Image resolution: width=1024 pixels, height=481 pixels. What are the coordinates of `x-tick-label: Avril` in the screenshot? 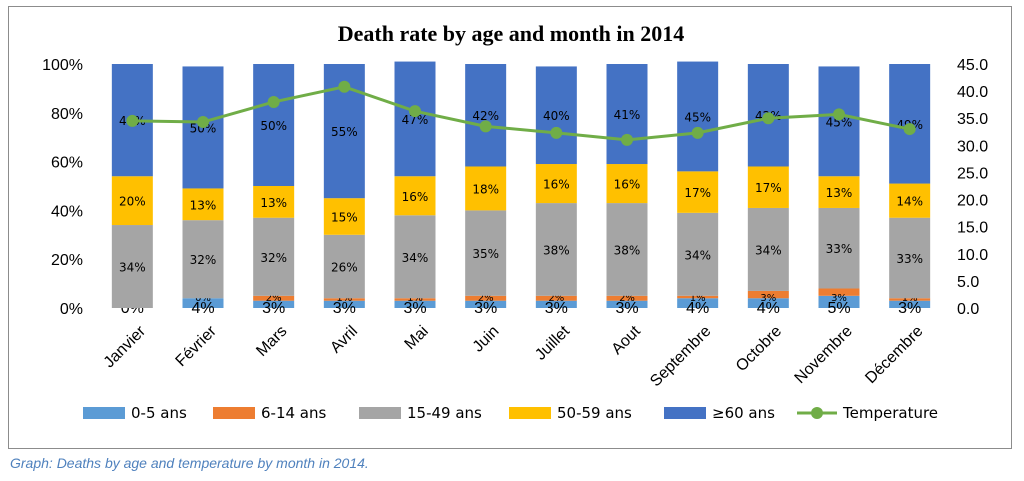 It's located at (344, 340).